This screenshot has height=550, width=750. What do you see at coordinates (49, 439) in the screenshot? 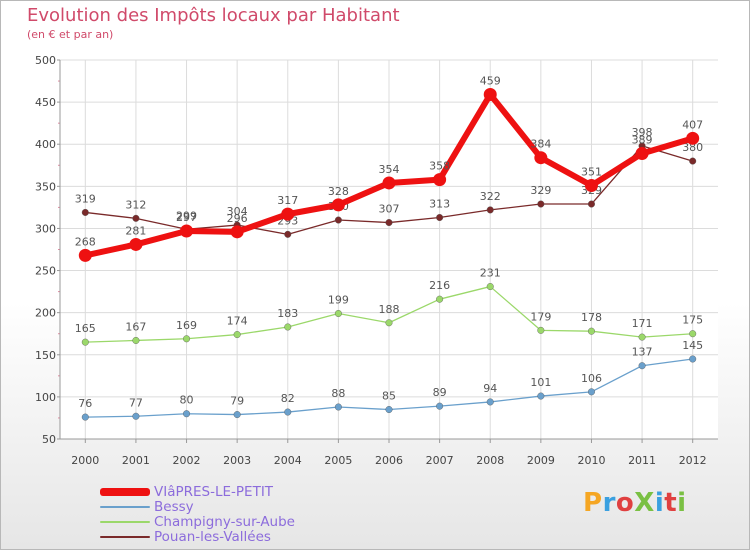
I see `y-tick-label: 50` at bounding box center [49, 439].